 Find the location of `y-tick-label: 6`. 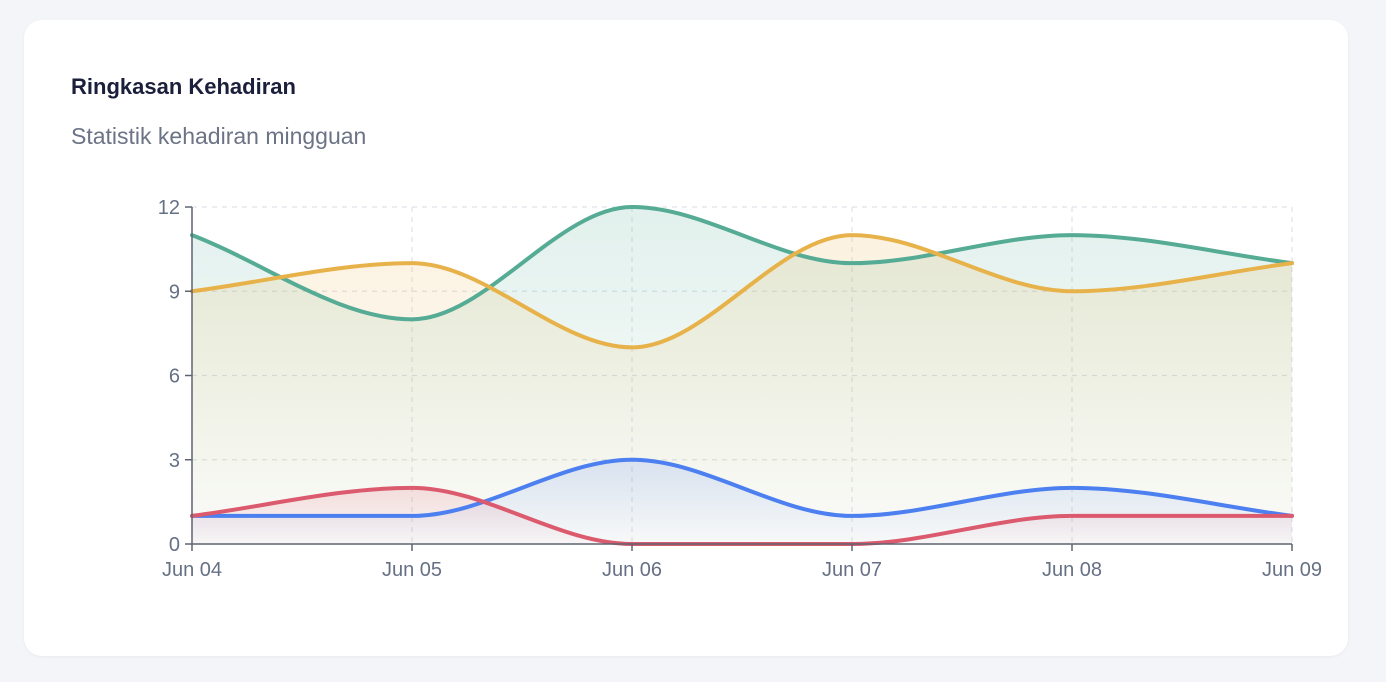

y-tick-label: 6 is located at coordinates (174, 377).